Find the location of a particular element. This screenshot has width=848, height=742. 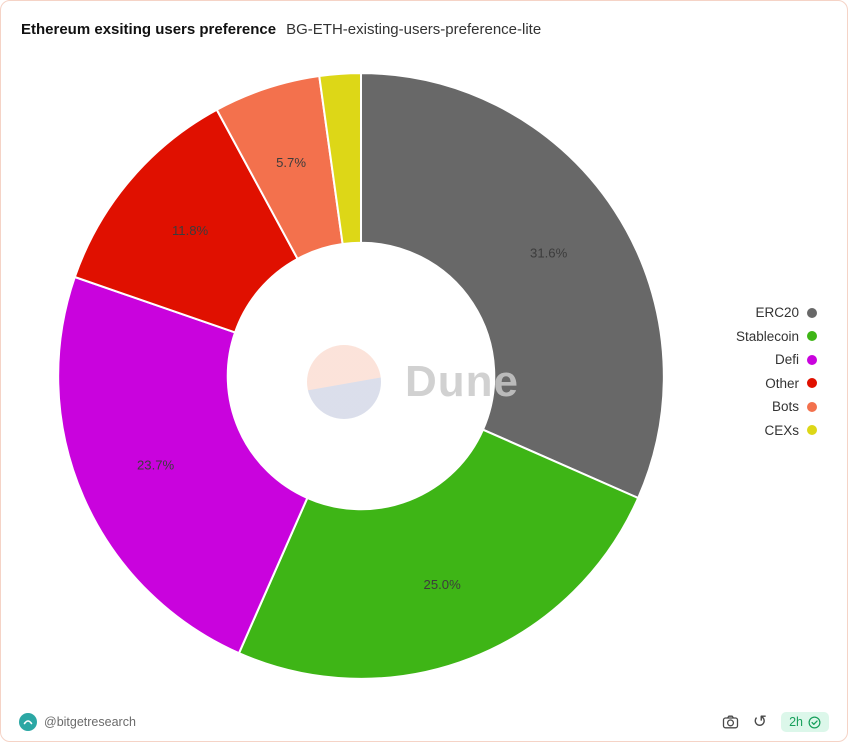

slice-label-stablecoin: 25.0% is located at coordinates (443, 584).